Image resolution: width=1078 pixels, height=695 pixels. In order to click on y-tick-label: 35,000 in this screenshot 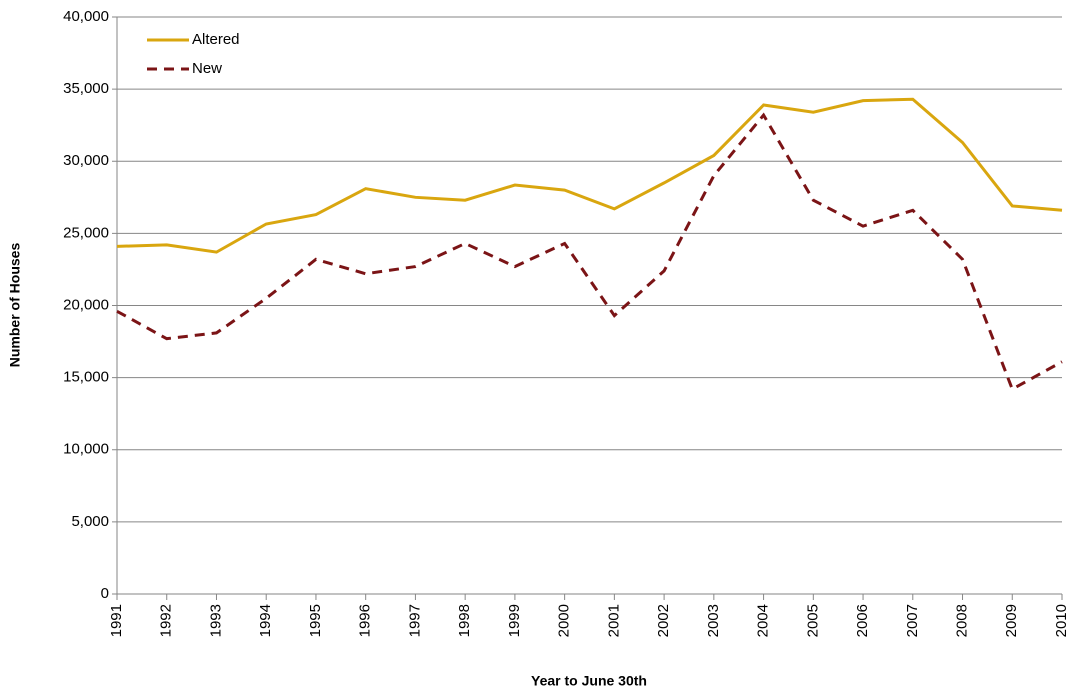, I will do `click(86, 88)`.